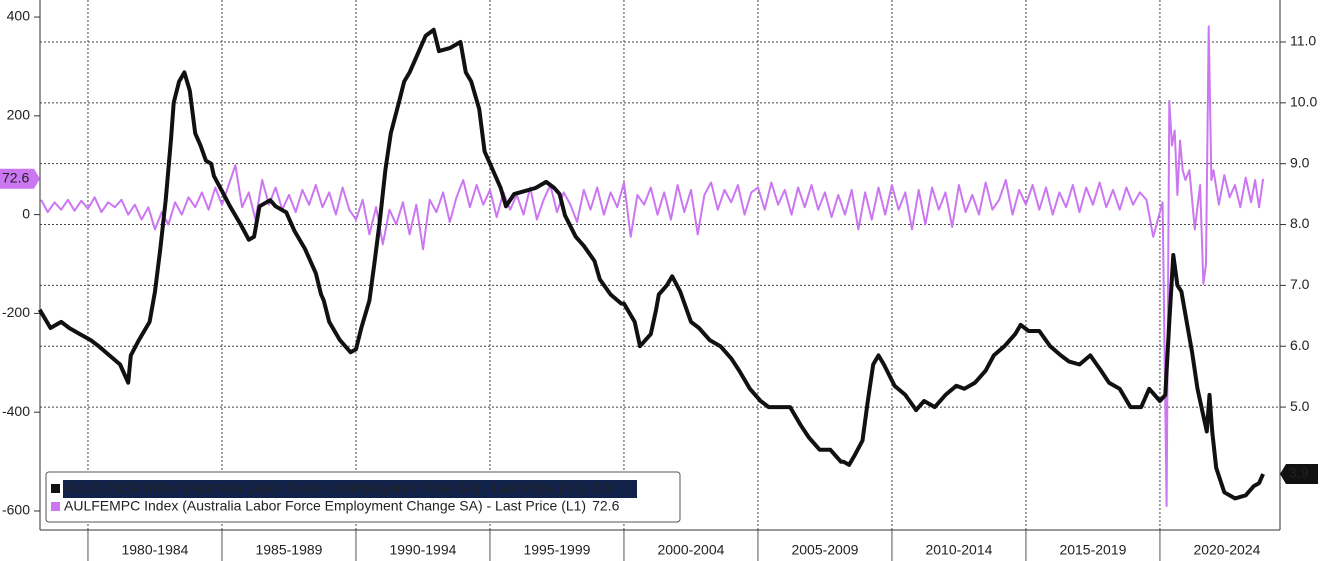  Describe the element at coordinates (288, 550) in the screenshot. I see `x-tick-label: 1985-1989` at that location.